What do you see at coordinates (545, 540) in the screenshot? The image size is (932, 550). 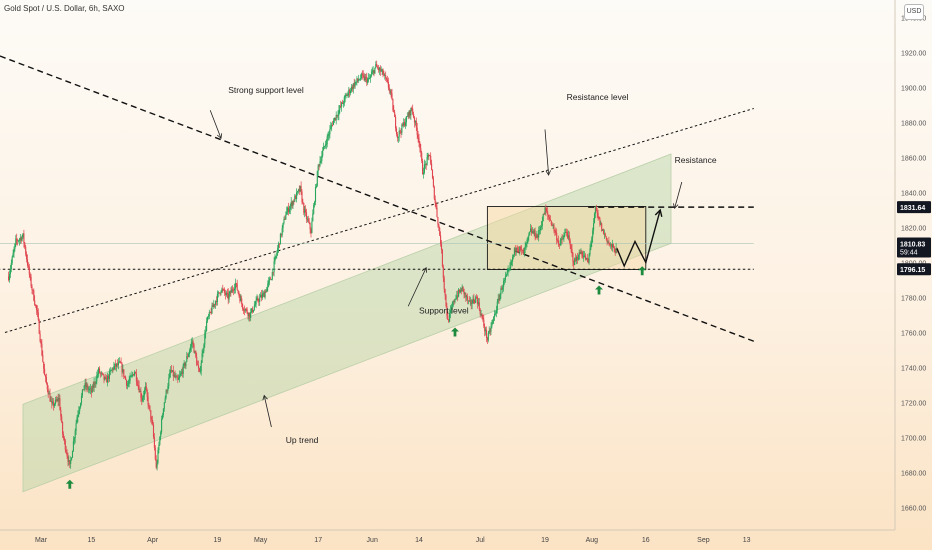 I see `x-tick-label: 19` at bounding box center [545, 540].